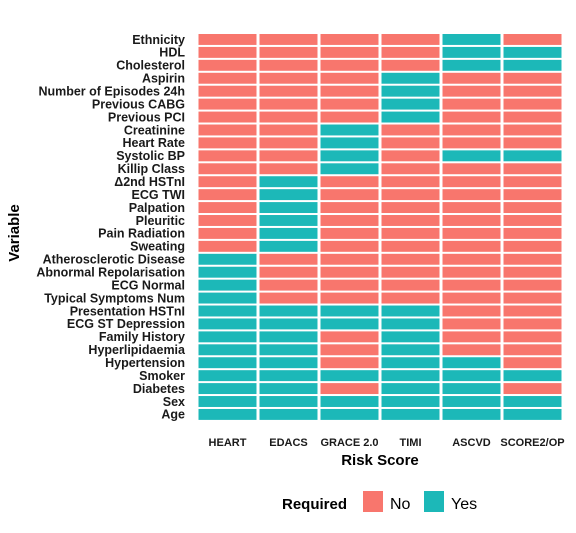  What do you see at coordinates (227, 65) in the screenshot?
I see `cell-cholesterol-heart` at bounding box center [227, 65].